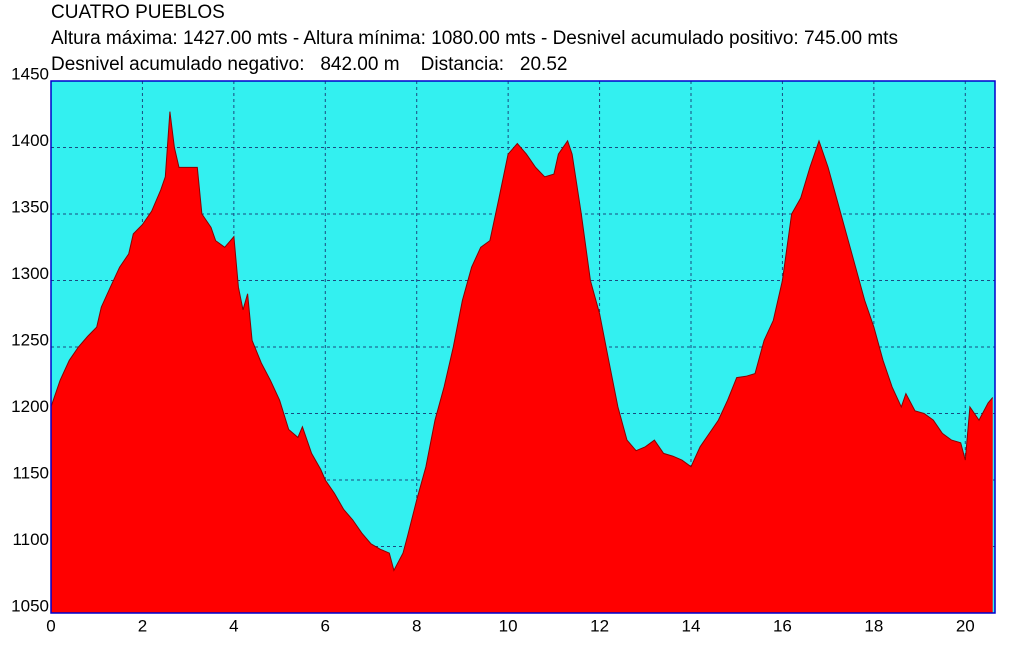  Describe the element at coordinates (691, 625) in the screenshot. I see `x-tick-label: 14` at that location.